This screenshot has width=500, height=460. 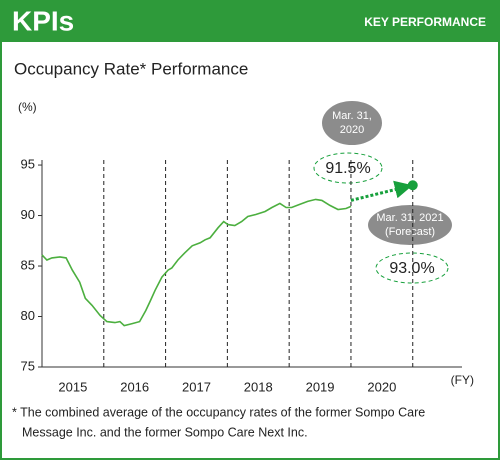 What do you see at coordinates (352, 116) in the screenshot?
I see `date-label: Mar. 31,` at bounding box center [352, 116].